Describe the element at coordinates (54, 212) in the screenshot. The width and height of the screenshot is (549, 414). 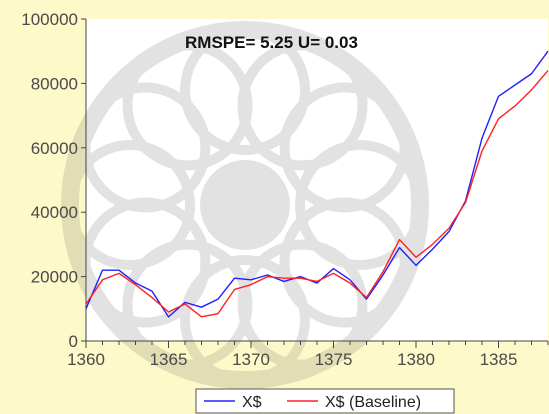
I see `y-tick-label: 40000` at that location.